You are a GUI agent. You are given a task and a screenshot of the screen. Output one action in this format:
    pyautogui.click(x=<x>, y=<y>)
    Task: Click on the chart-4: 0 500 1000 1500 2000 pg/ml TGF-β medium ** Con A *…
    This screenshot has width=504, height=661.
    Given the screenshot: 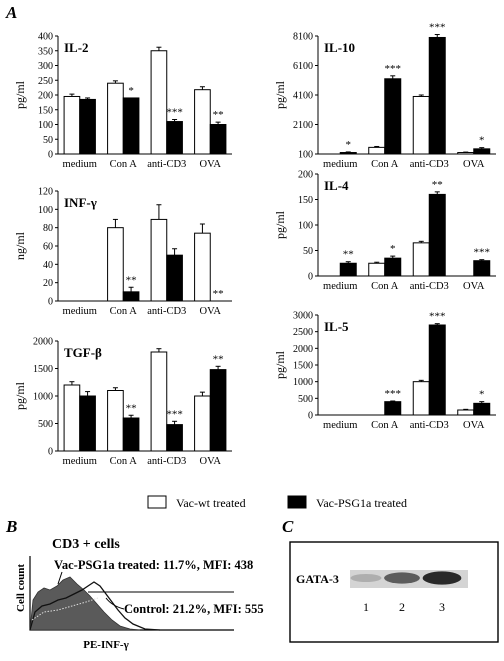 What is the action you would take?
    pyautogui.click(x=122, y=402)
    